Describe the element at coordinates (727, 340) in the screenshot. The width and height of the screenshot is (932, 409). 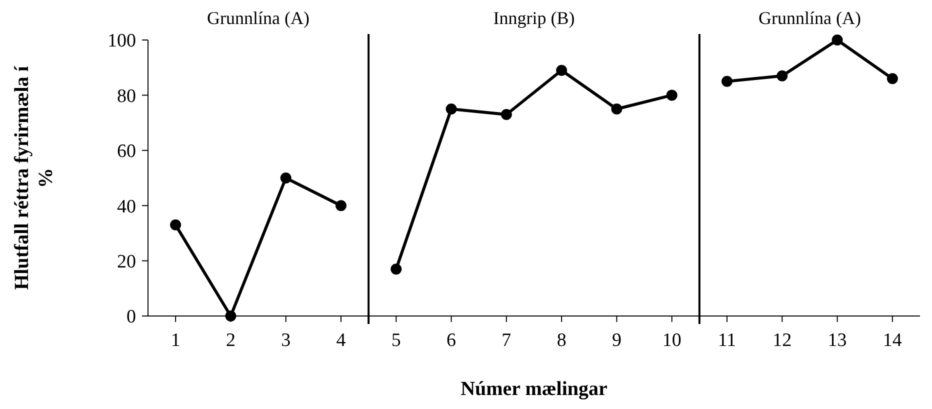
I see `x-tick-label: 11` at that location.